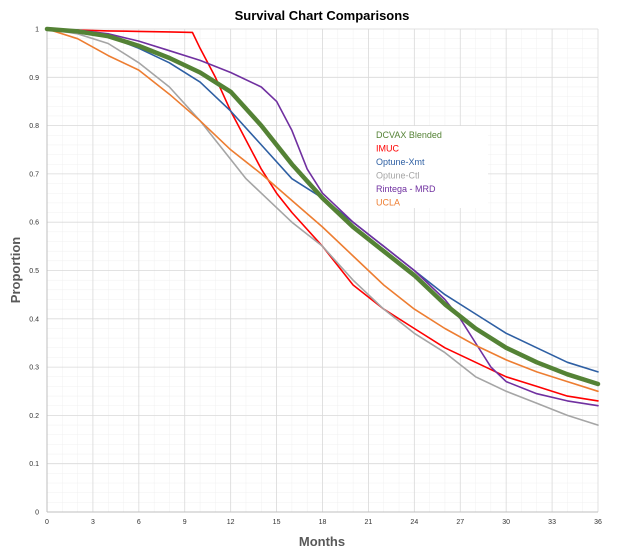 The width and height of the screenshot is (624, 552). What do you see at coordinates (34, 271) in the screenshot?
I see `y-tick-label: 0.5` at bounding box center [34, 271].